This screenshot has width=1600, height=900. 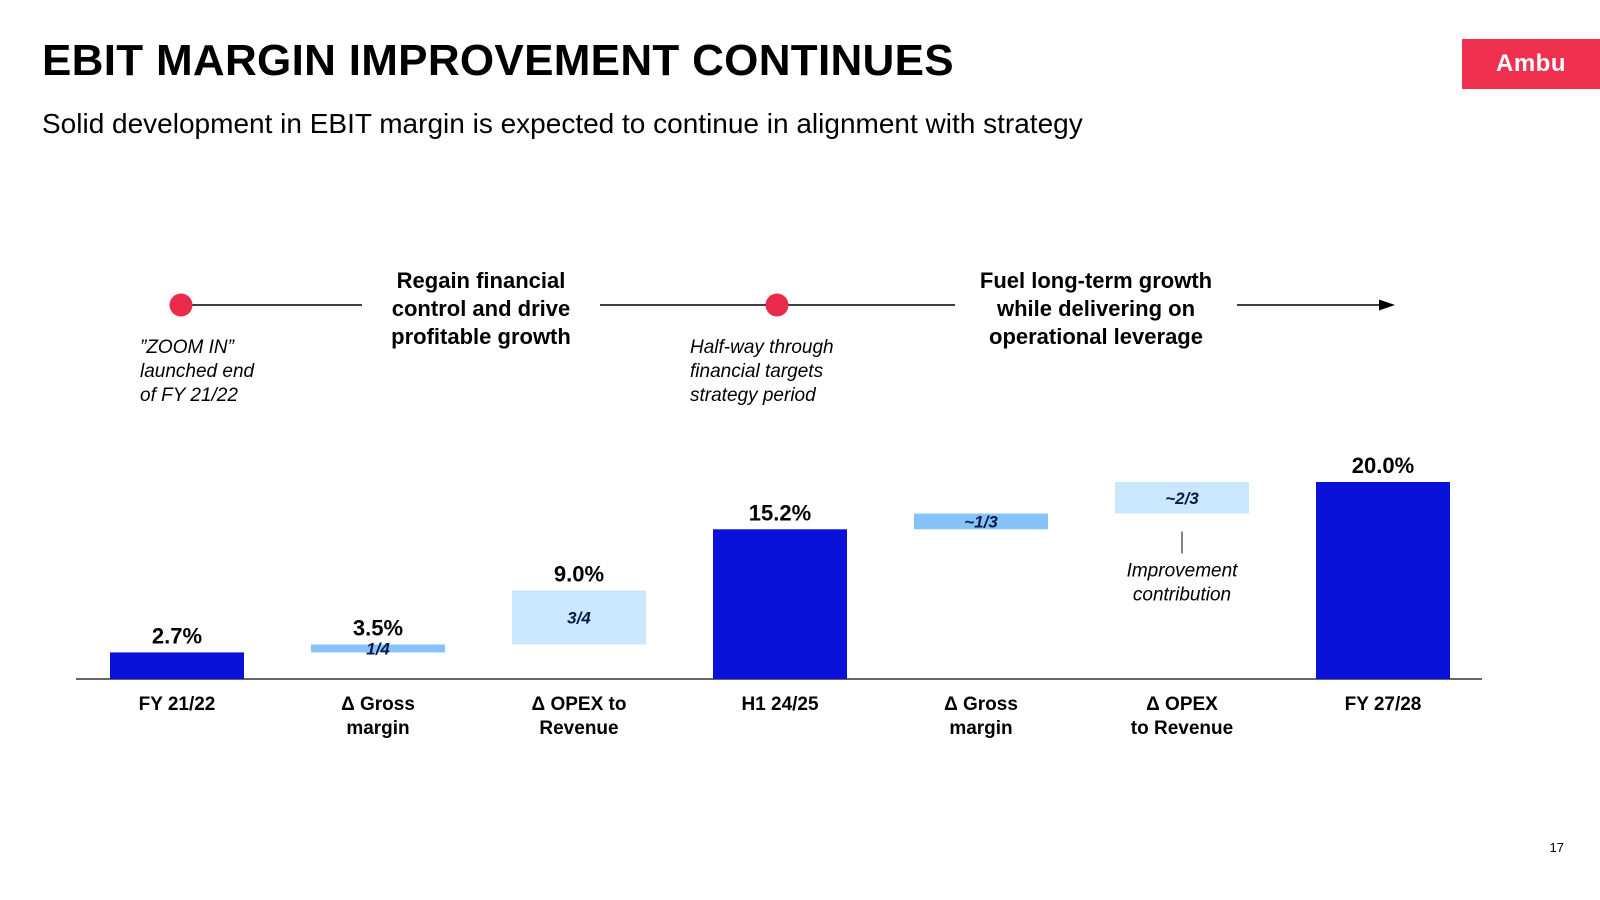 I want to click on category-label: to Revenue, so click(x=1182, y=728).